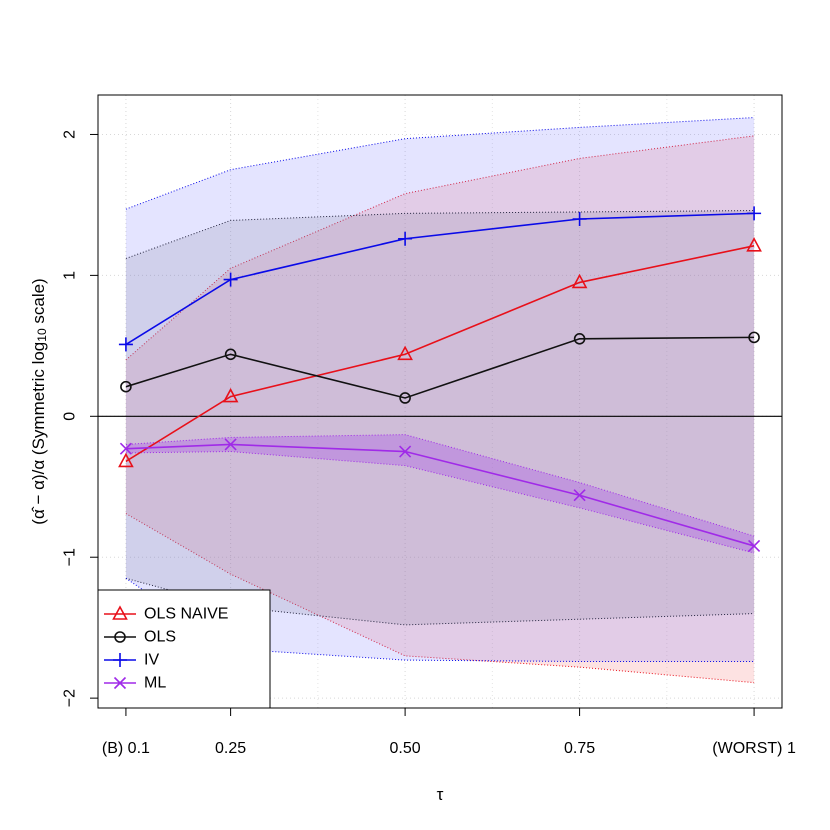 The width and height of the screenshot is (830, 830). What do you see at coordinates (155, 683) in the screenshot?
I see `legend-label: ML` at bounding box center [155, 683].